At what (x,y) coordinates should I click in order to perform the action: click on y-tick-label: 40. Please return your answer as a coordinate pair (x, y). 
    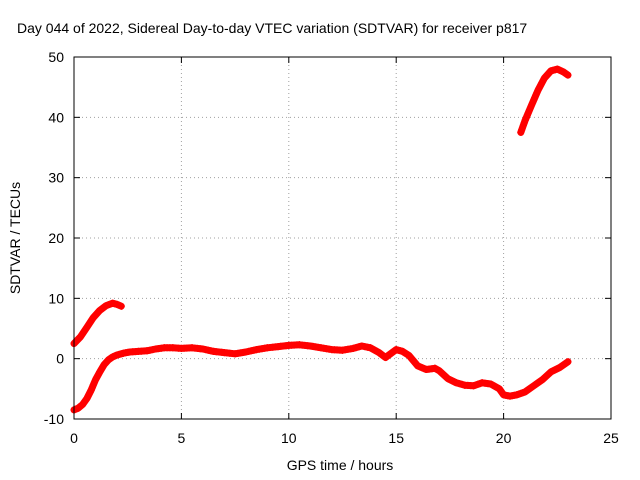
    Looking at the image, I should click on (56, 117).